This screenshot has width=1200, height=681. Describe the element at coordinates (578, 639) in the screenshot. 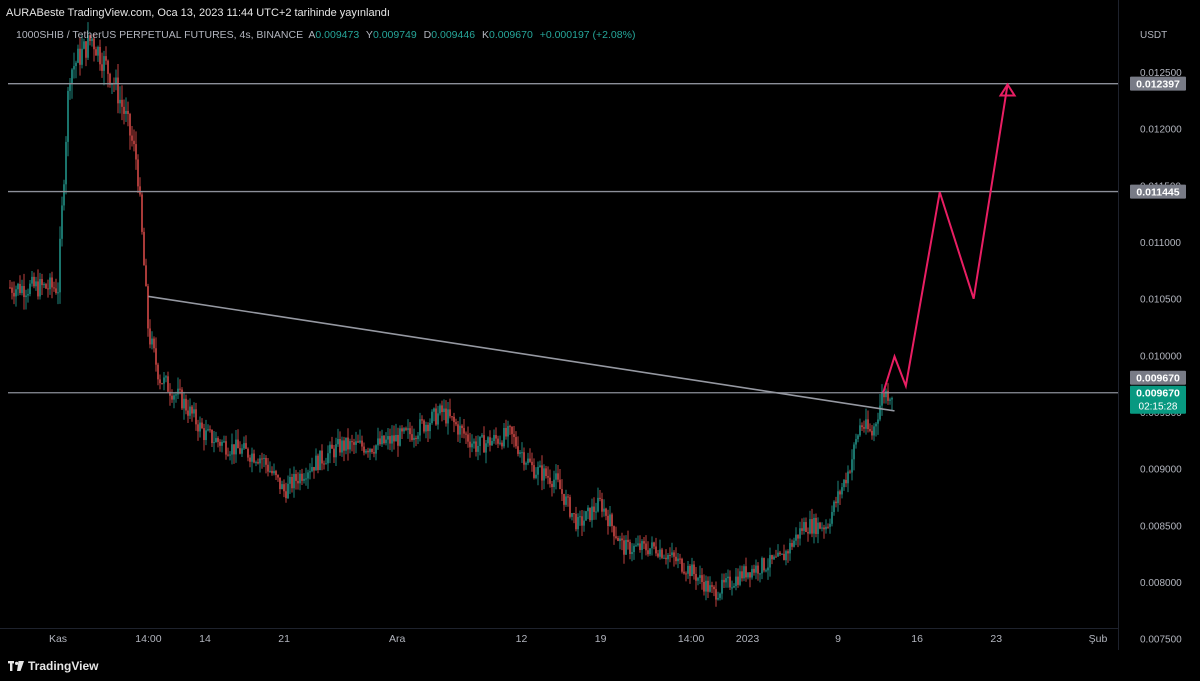

I see `time-axis: Kas 14:00 14 21 Ara 12 19 14:00 2023 9 16 23 Şub` at that location.